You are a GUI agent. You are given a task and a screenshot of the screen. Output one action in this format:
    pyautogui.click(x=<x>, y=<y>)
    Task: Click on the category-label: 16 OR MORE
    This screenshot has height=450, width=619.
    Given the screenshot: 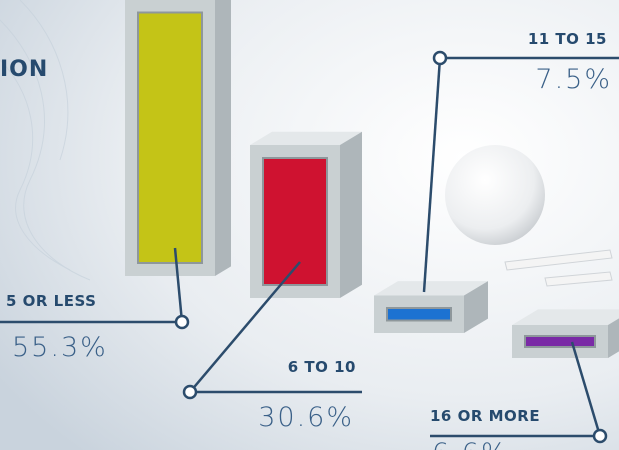 What is the action you would take?
    pyautogui.click(x=485, y=416)
    